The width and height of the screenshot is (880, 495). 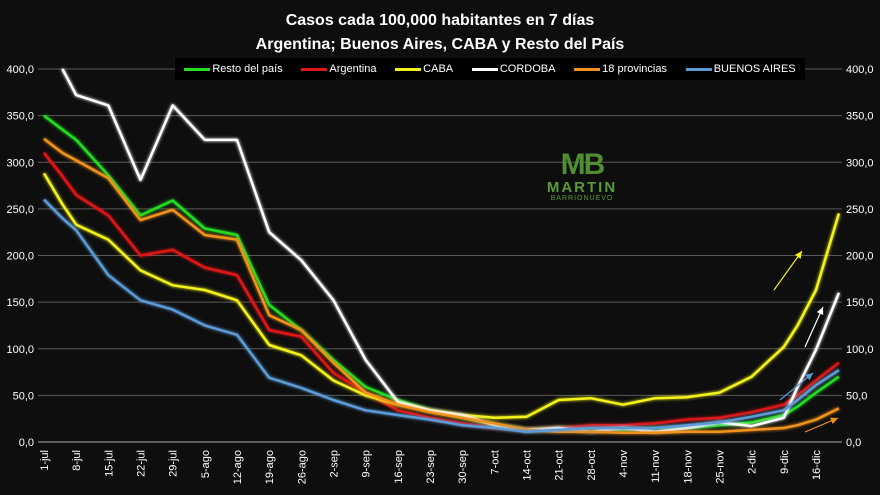 What do you see at coordinates (582, 198) in the screenshot?
I see `logo-surname: BARRIONUEVO` at bounding box center [582, 198].